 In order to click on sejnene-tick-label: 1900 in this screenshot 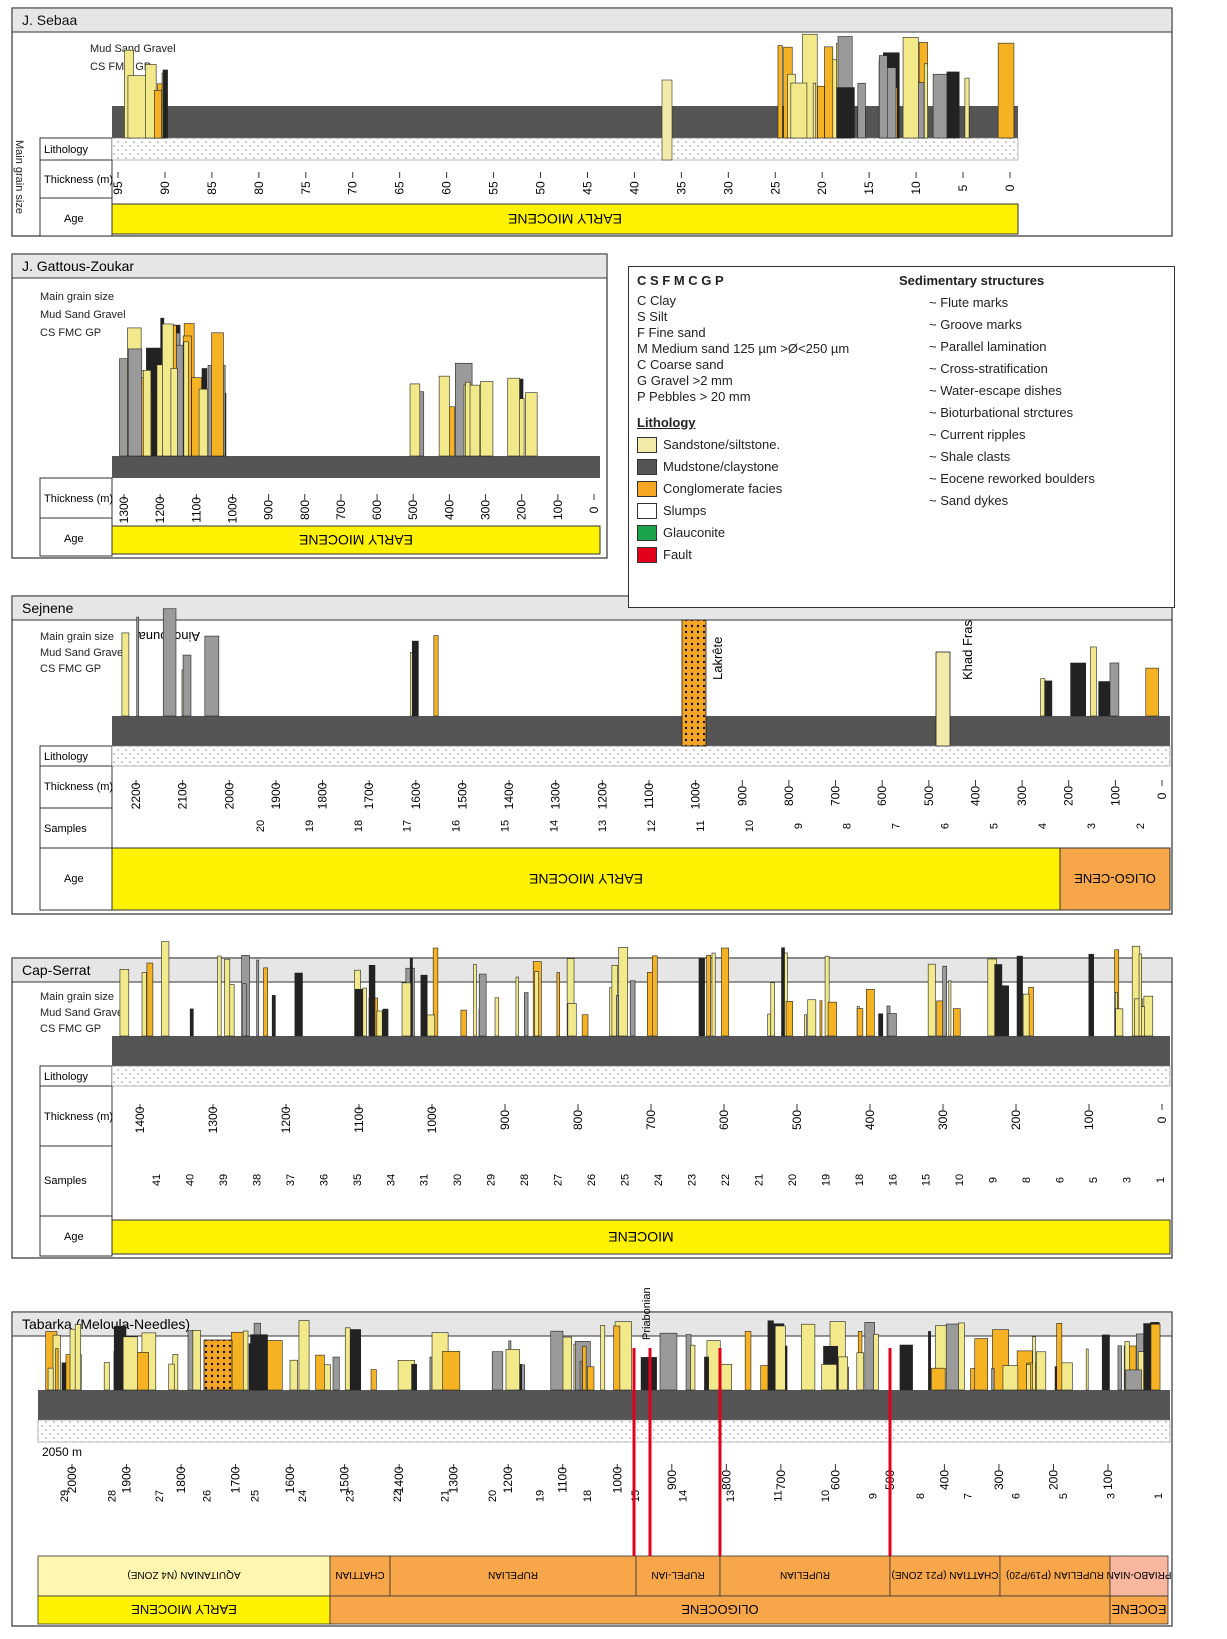, I will do `click(276, 795)`.